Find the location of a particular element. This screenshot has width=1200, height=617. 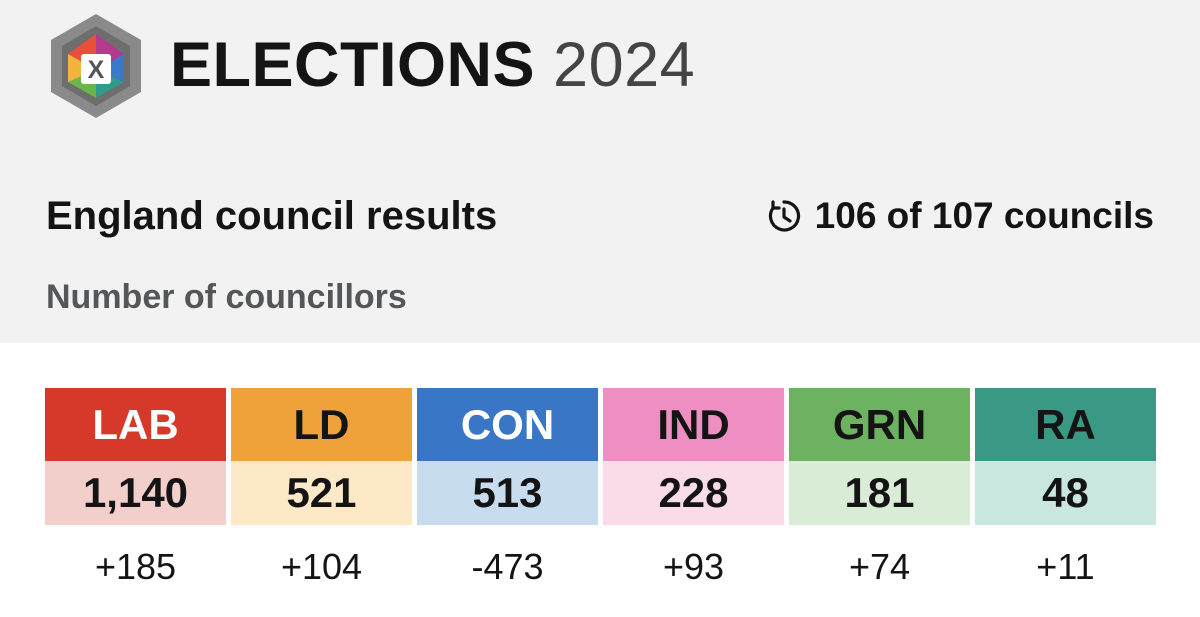

party-label: GRN is located at coordinates (879, 424).